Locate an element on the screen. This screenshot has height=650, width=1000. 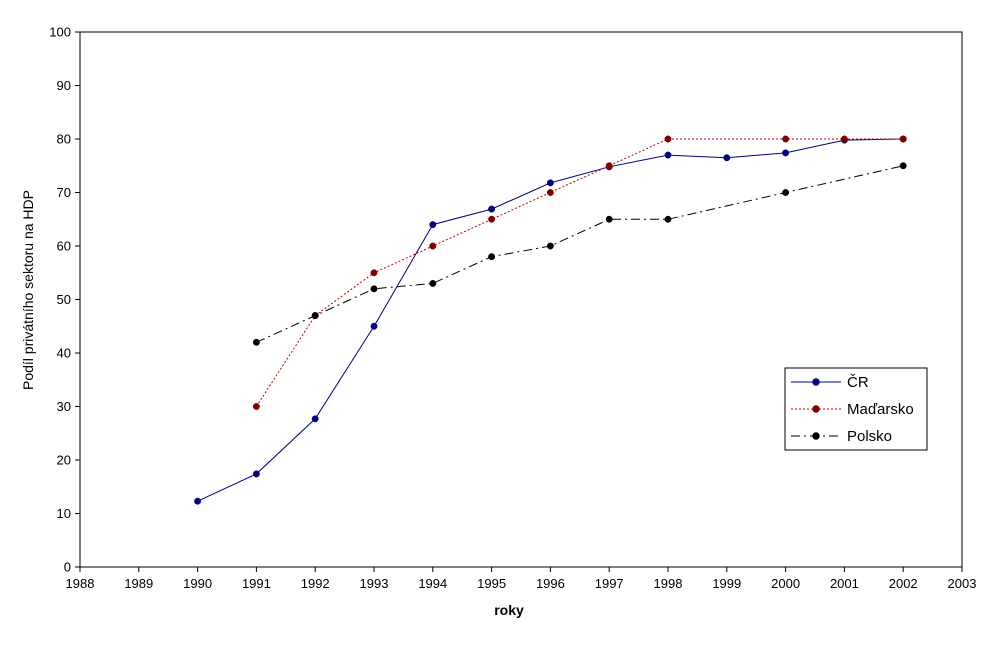
x-tick-label: 1991 is located at coordinates (256, 583).